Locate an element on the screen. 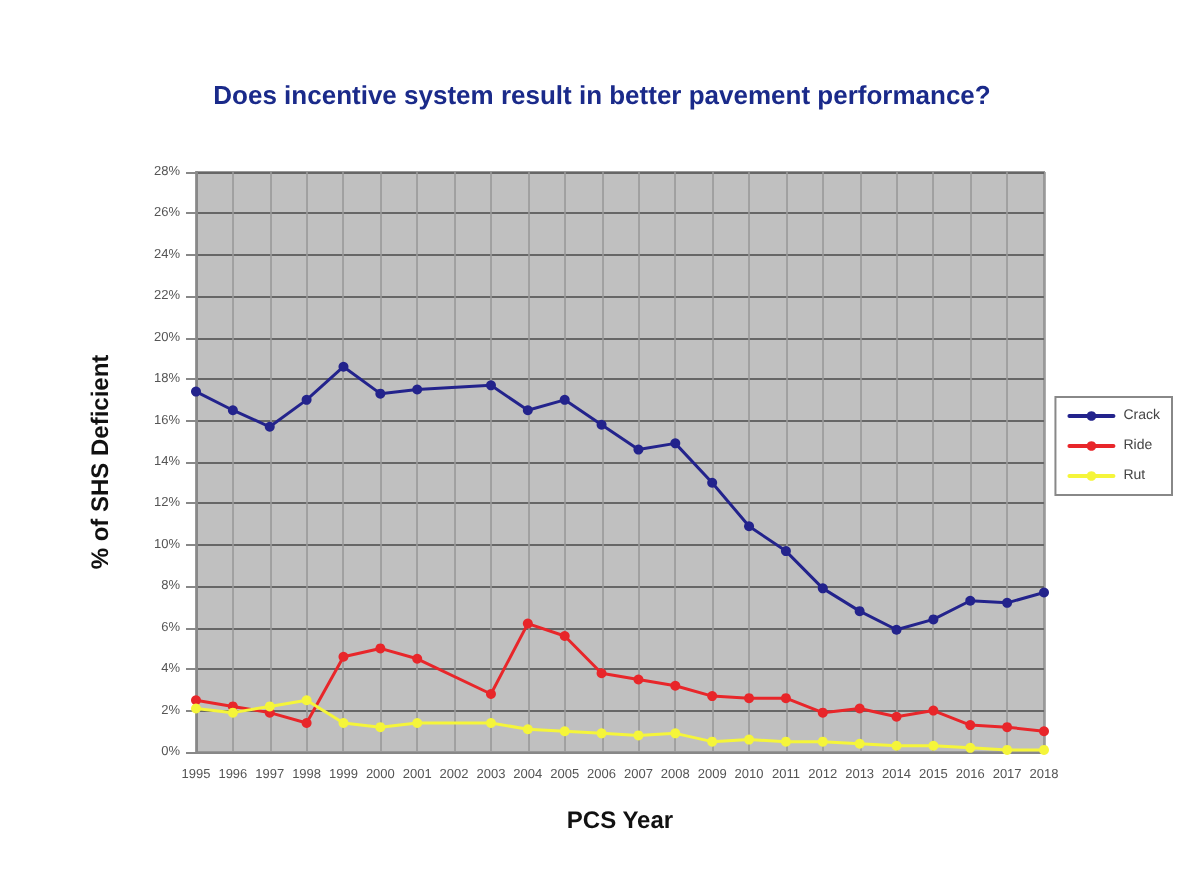 The width and height of the screenshot is (1204, 892). x-axis-title: PCS Year is located at coordinates (620, 820).